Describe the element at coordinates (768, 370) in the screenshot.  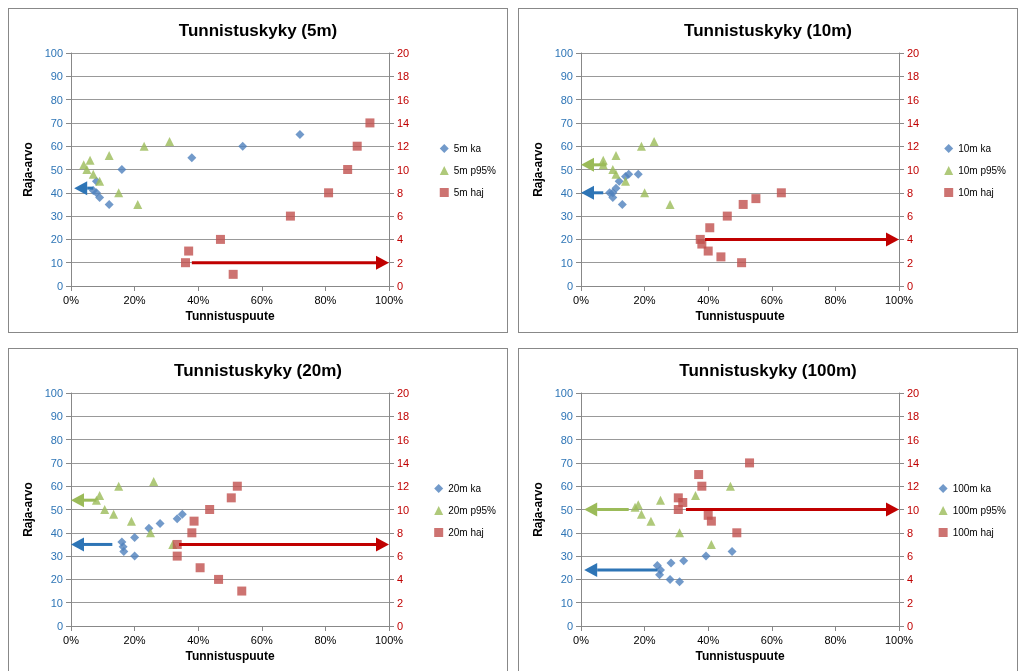
I see `chart-title: Tunnistuskyky (100m)` at that location.